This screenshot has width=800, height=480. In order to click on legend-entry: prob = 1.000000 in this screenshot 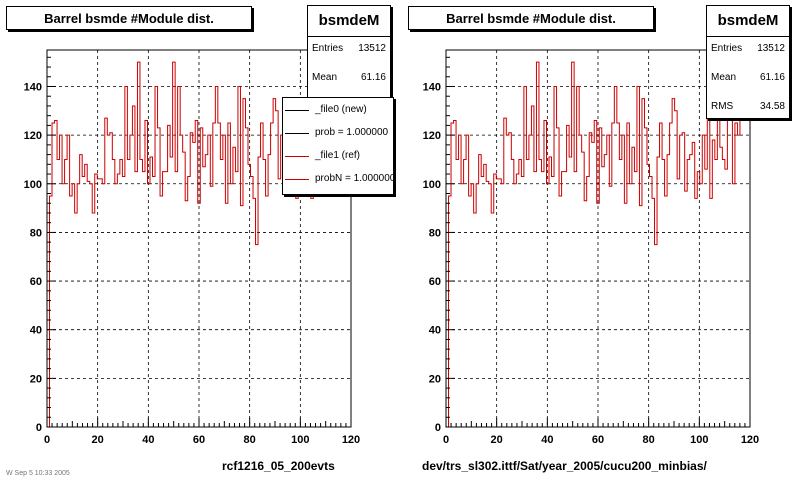, I will do `click(338, 134)`.